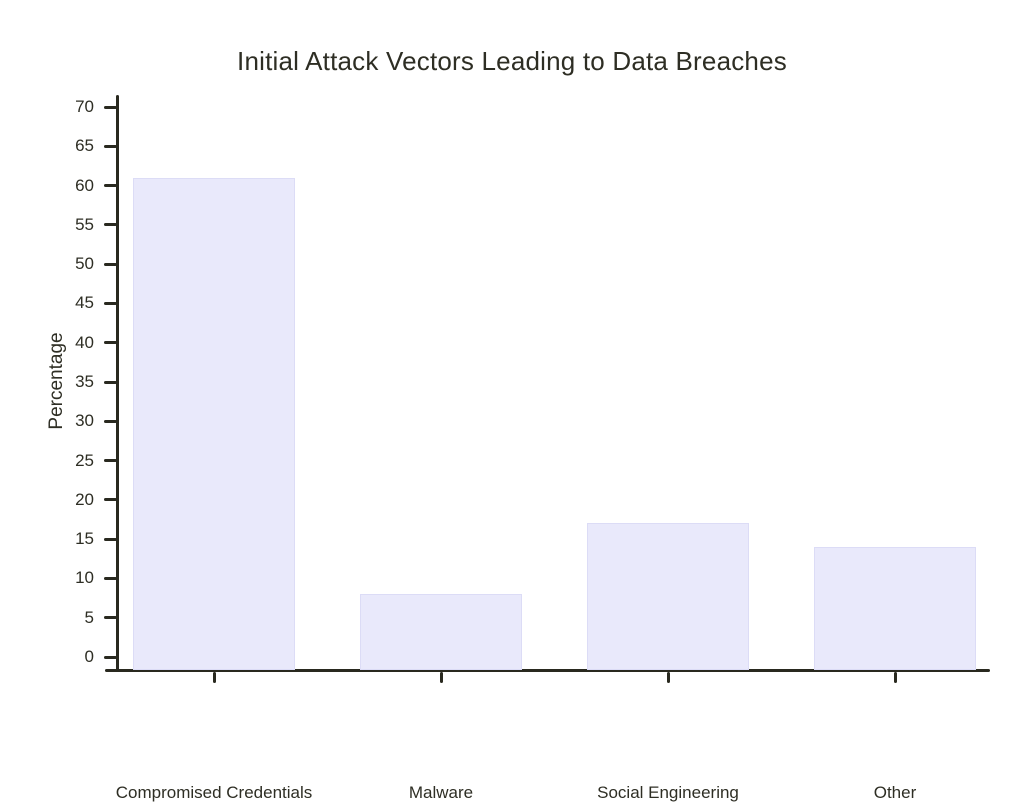 The height and width of the screenshot is (803, 1024). I want to click on x-axis-line, so click(547, 670).